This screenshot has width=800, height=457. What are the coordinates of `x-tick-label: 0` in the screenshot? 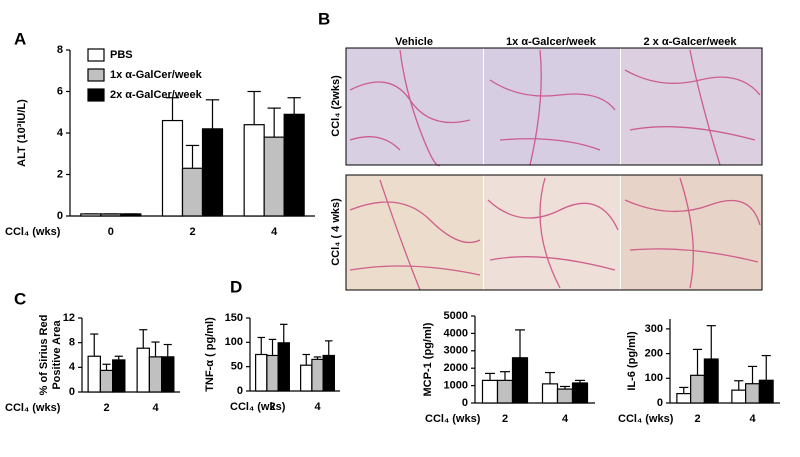 It's located at (111, 232).